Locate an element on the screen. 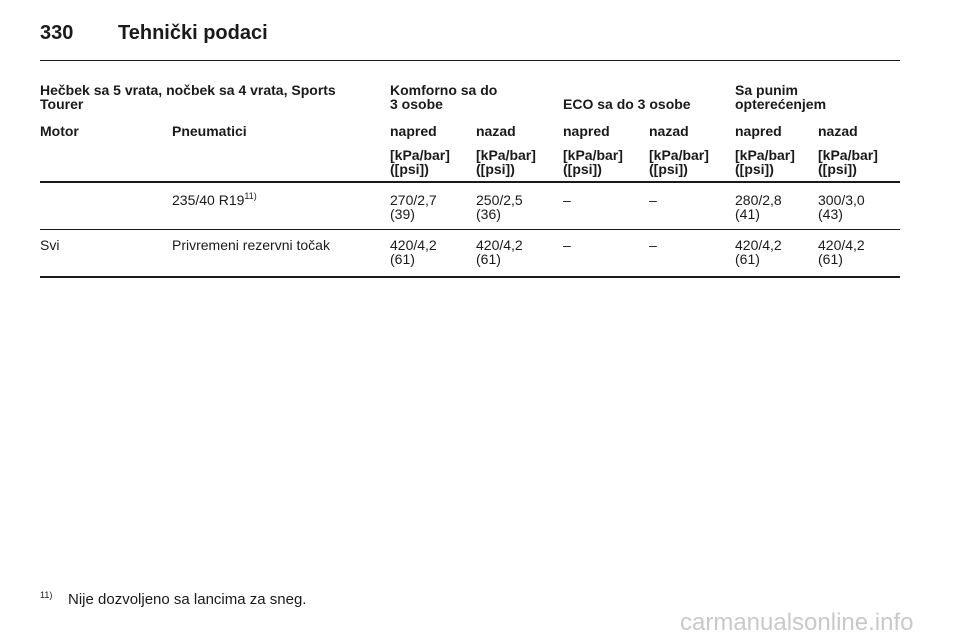  table-cell: 300/3,0 is located at coordinates (841, 200).